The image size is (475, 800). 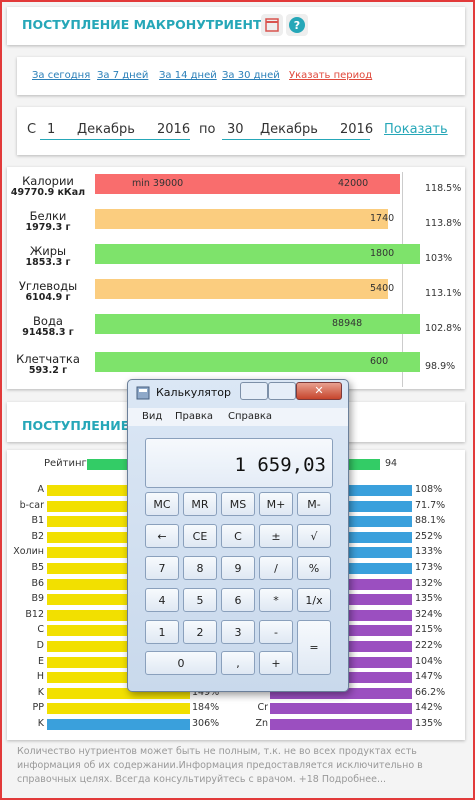 What do you see at coordinates (162, 504) in the screenshot?
I see `calc-button: MC` at bounding box center [162, 504].